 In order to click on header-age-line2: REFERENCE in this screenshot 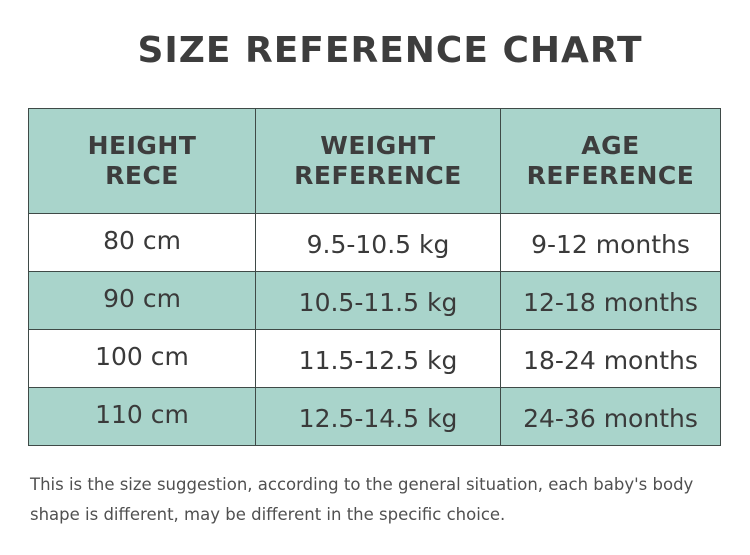, I will do `click(610, 175)`.